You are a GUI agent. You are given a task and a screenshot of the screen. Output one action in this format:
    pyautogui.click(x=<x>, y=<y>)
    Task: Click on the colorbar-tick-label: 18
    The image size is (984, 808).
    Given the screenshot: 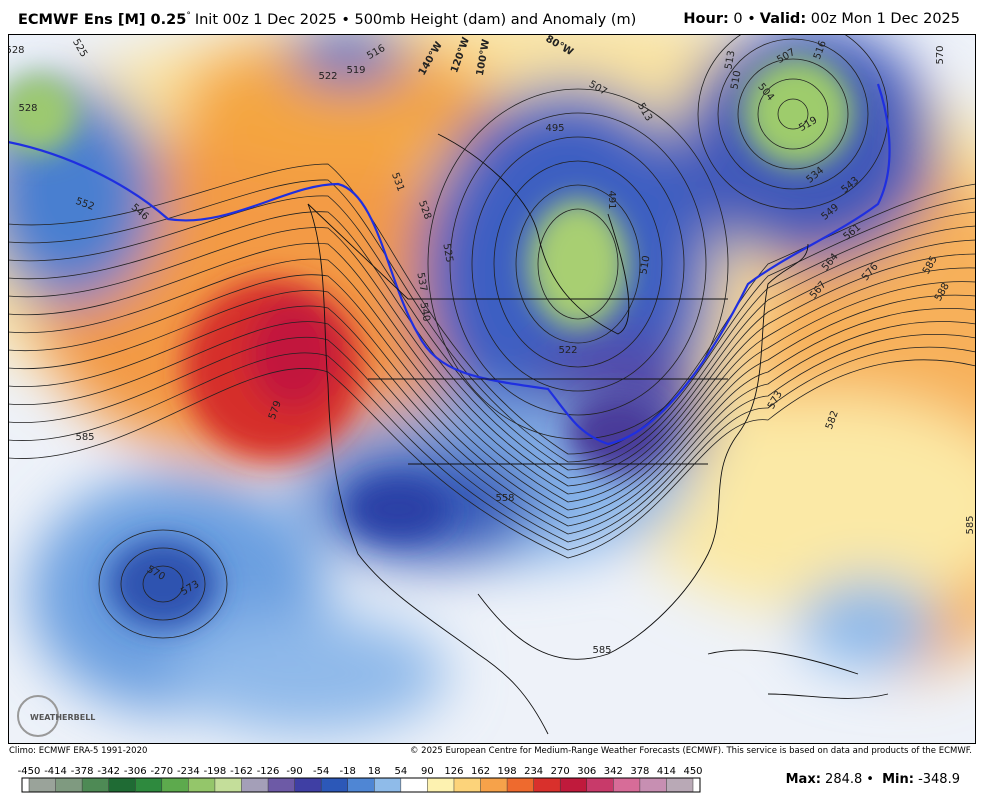 What is the action you would take?
    pyautogui.click(x=374, y=771)
    